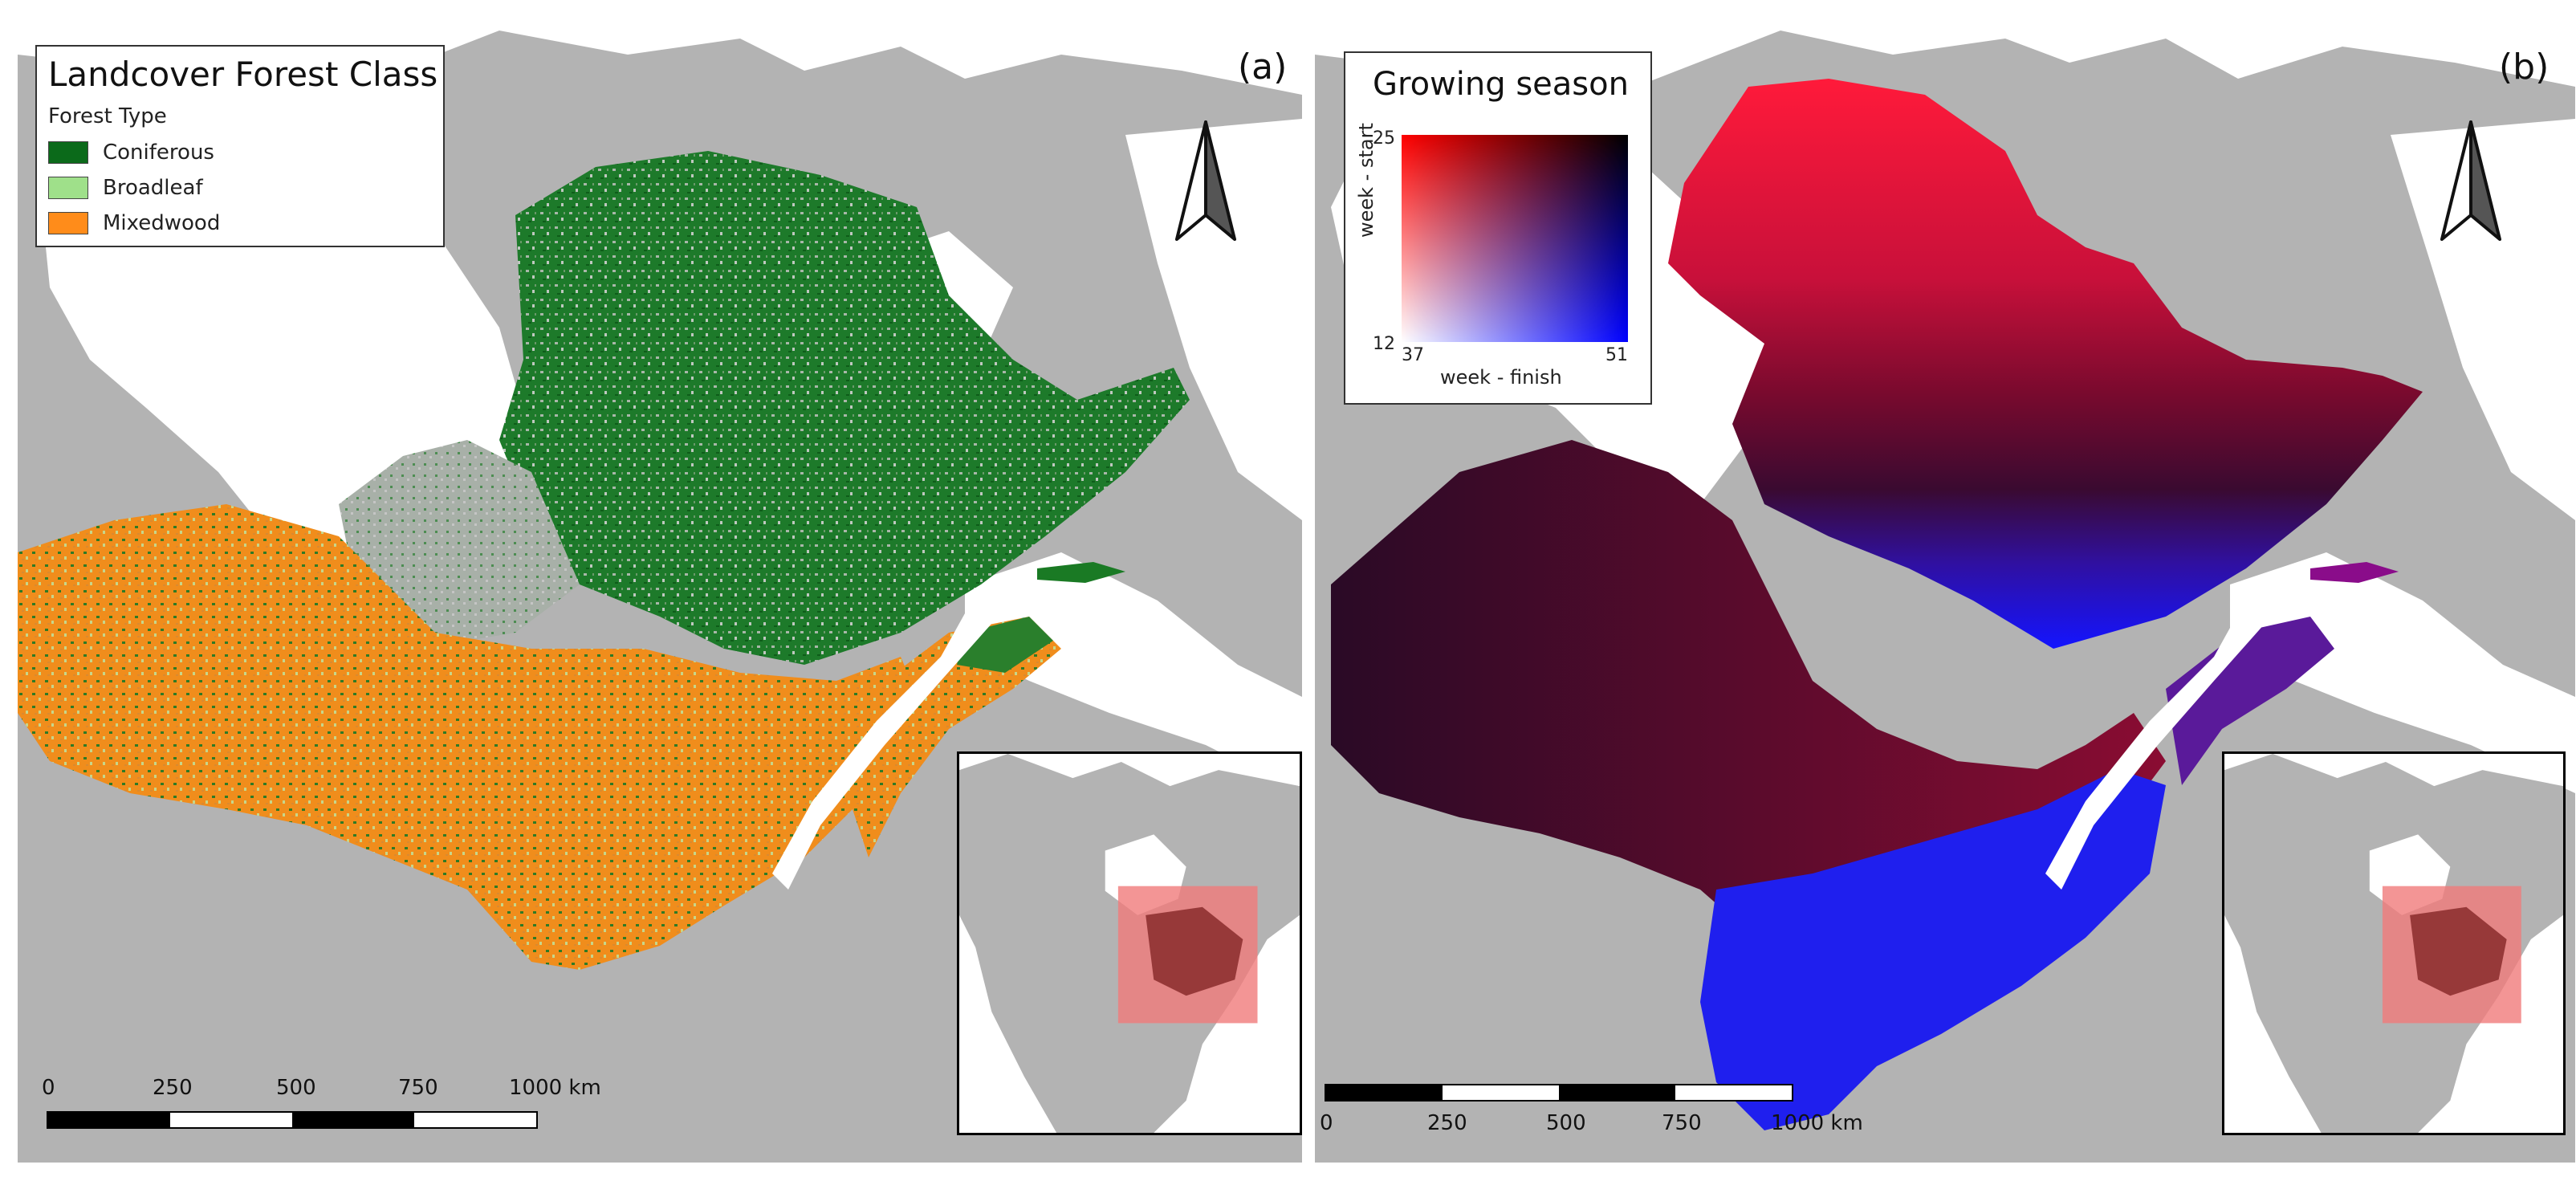 The image size is (2576, 1185). Describe the element at coordinates (1515, 238) in the screenshot. I see `bivariate-color-grid` at that location.